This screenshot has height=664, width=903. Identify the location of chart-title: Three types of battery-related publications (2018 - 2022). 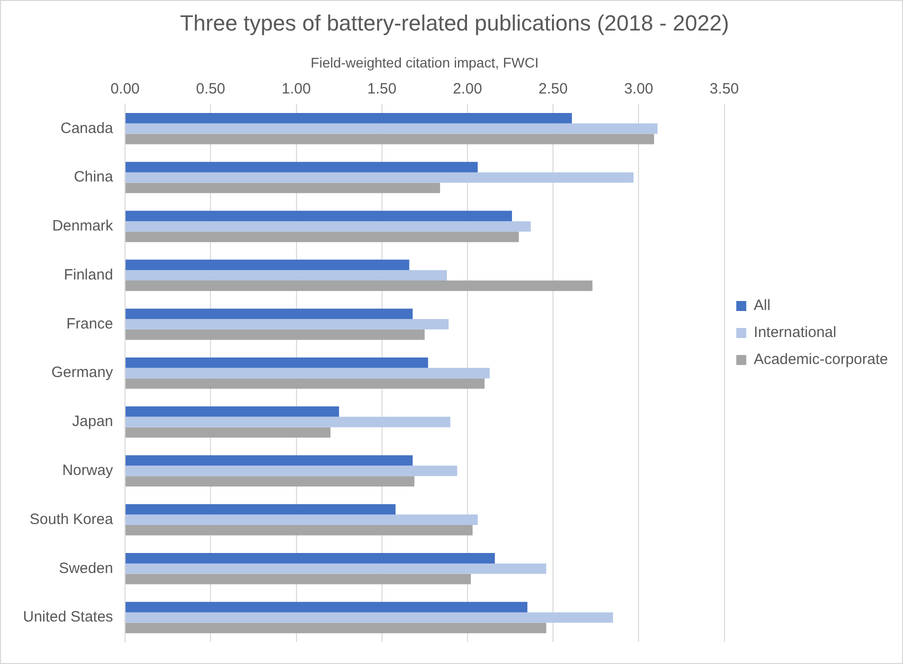
(455, 23).